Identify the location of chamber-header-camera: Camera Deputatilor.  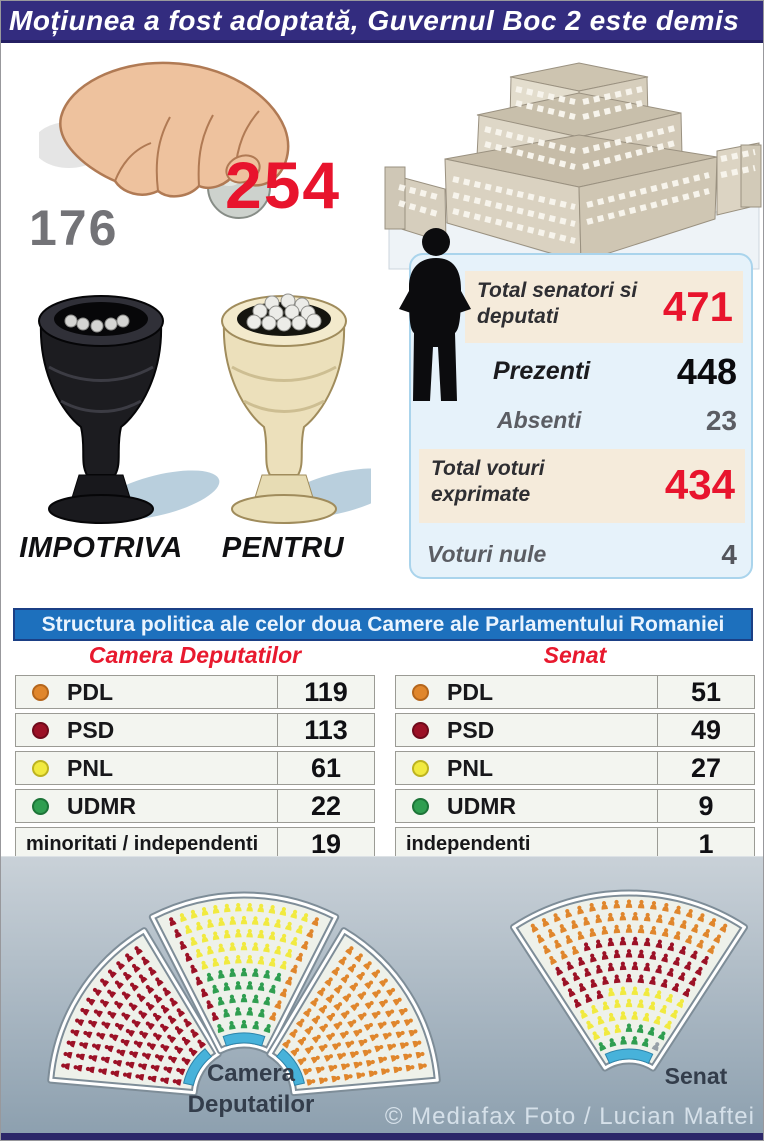
(195, 655).